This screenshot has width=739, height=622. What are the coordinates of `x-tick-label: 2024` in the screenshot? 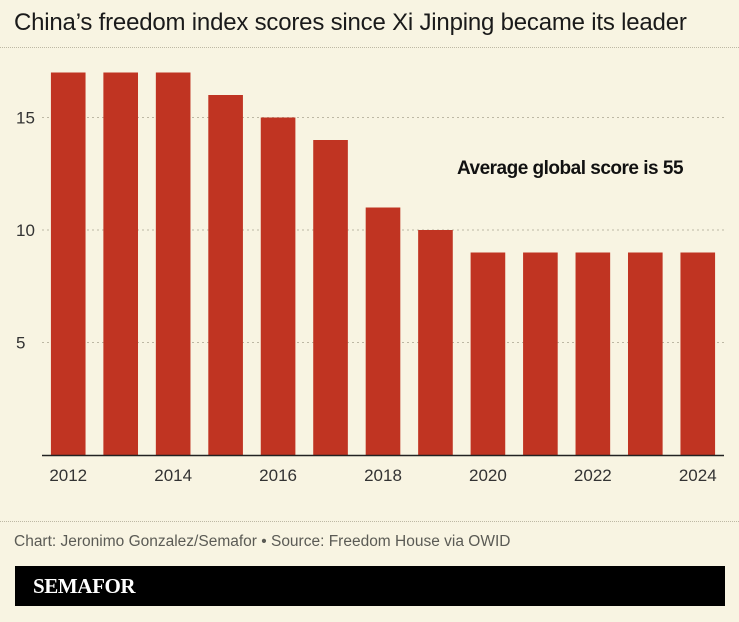 It's located at (698, 475).